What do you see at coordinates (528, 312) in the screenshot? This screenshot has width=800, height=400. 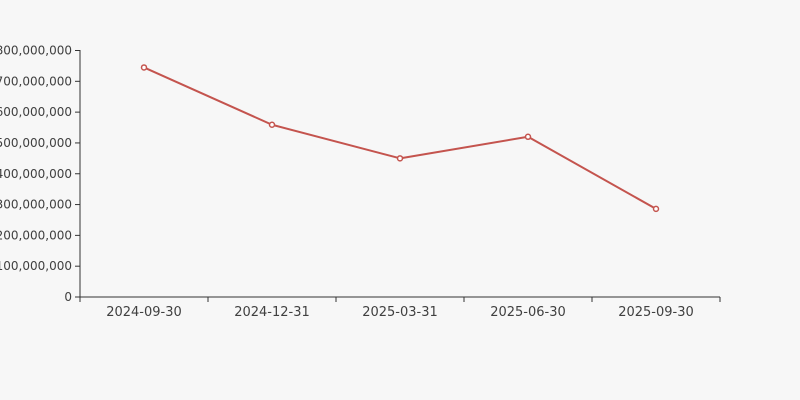 I see `x-tick-label: 2025-06-30` at bounding box center [528, 312].